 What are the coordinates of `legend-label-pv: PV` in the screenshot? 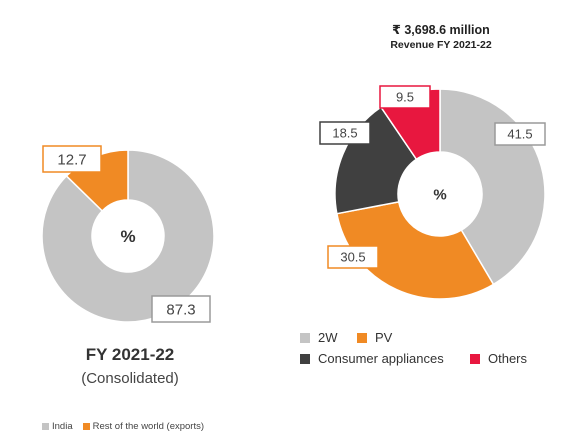 It's located at (384, 337).